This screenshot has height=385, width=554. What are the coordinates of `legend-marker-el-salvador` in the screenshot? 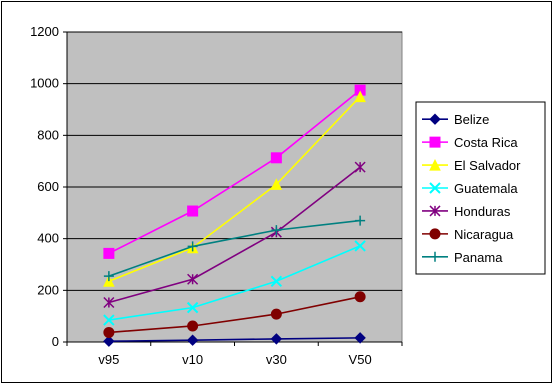 It's located at (435, 164).